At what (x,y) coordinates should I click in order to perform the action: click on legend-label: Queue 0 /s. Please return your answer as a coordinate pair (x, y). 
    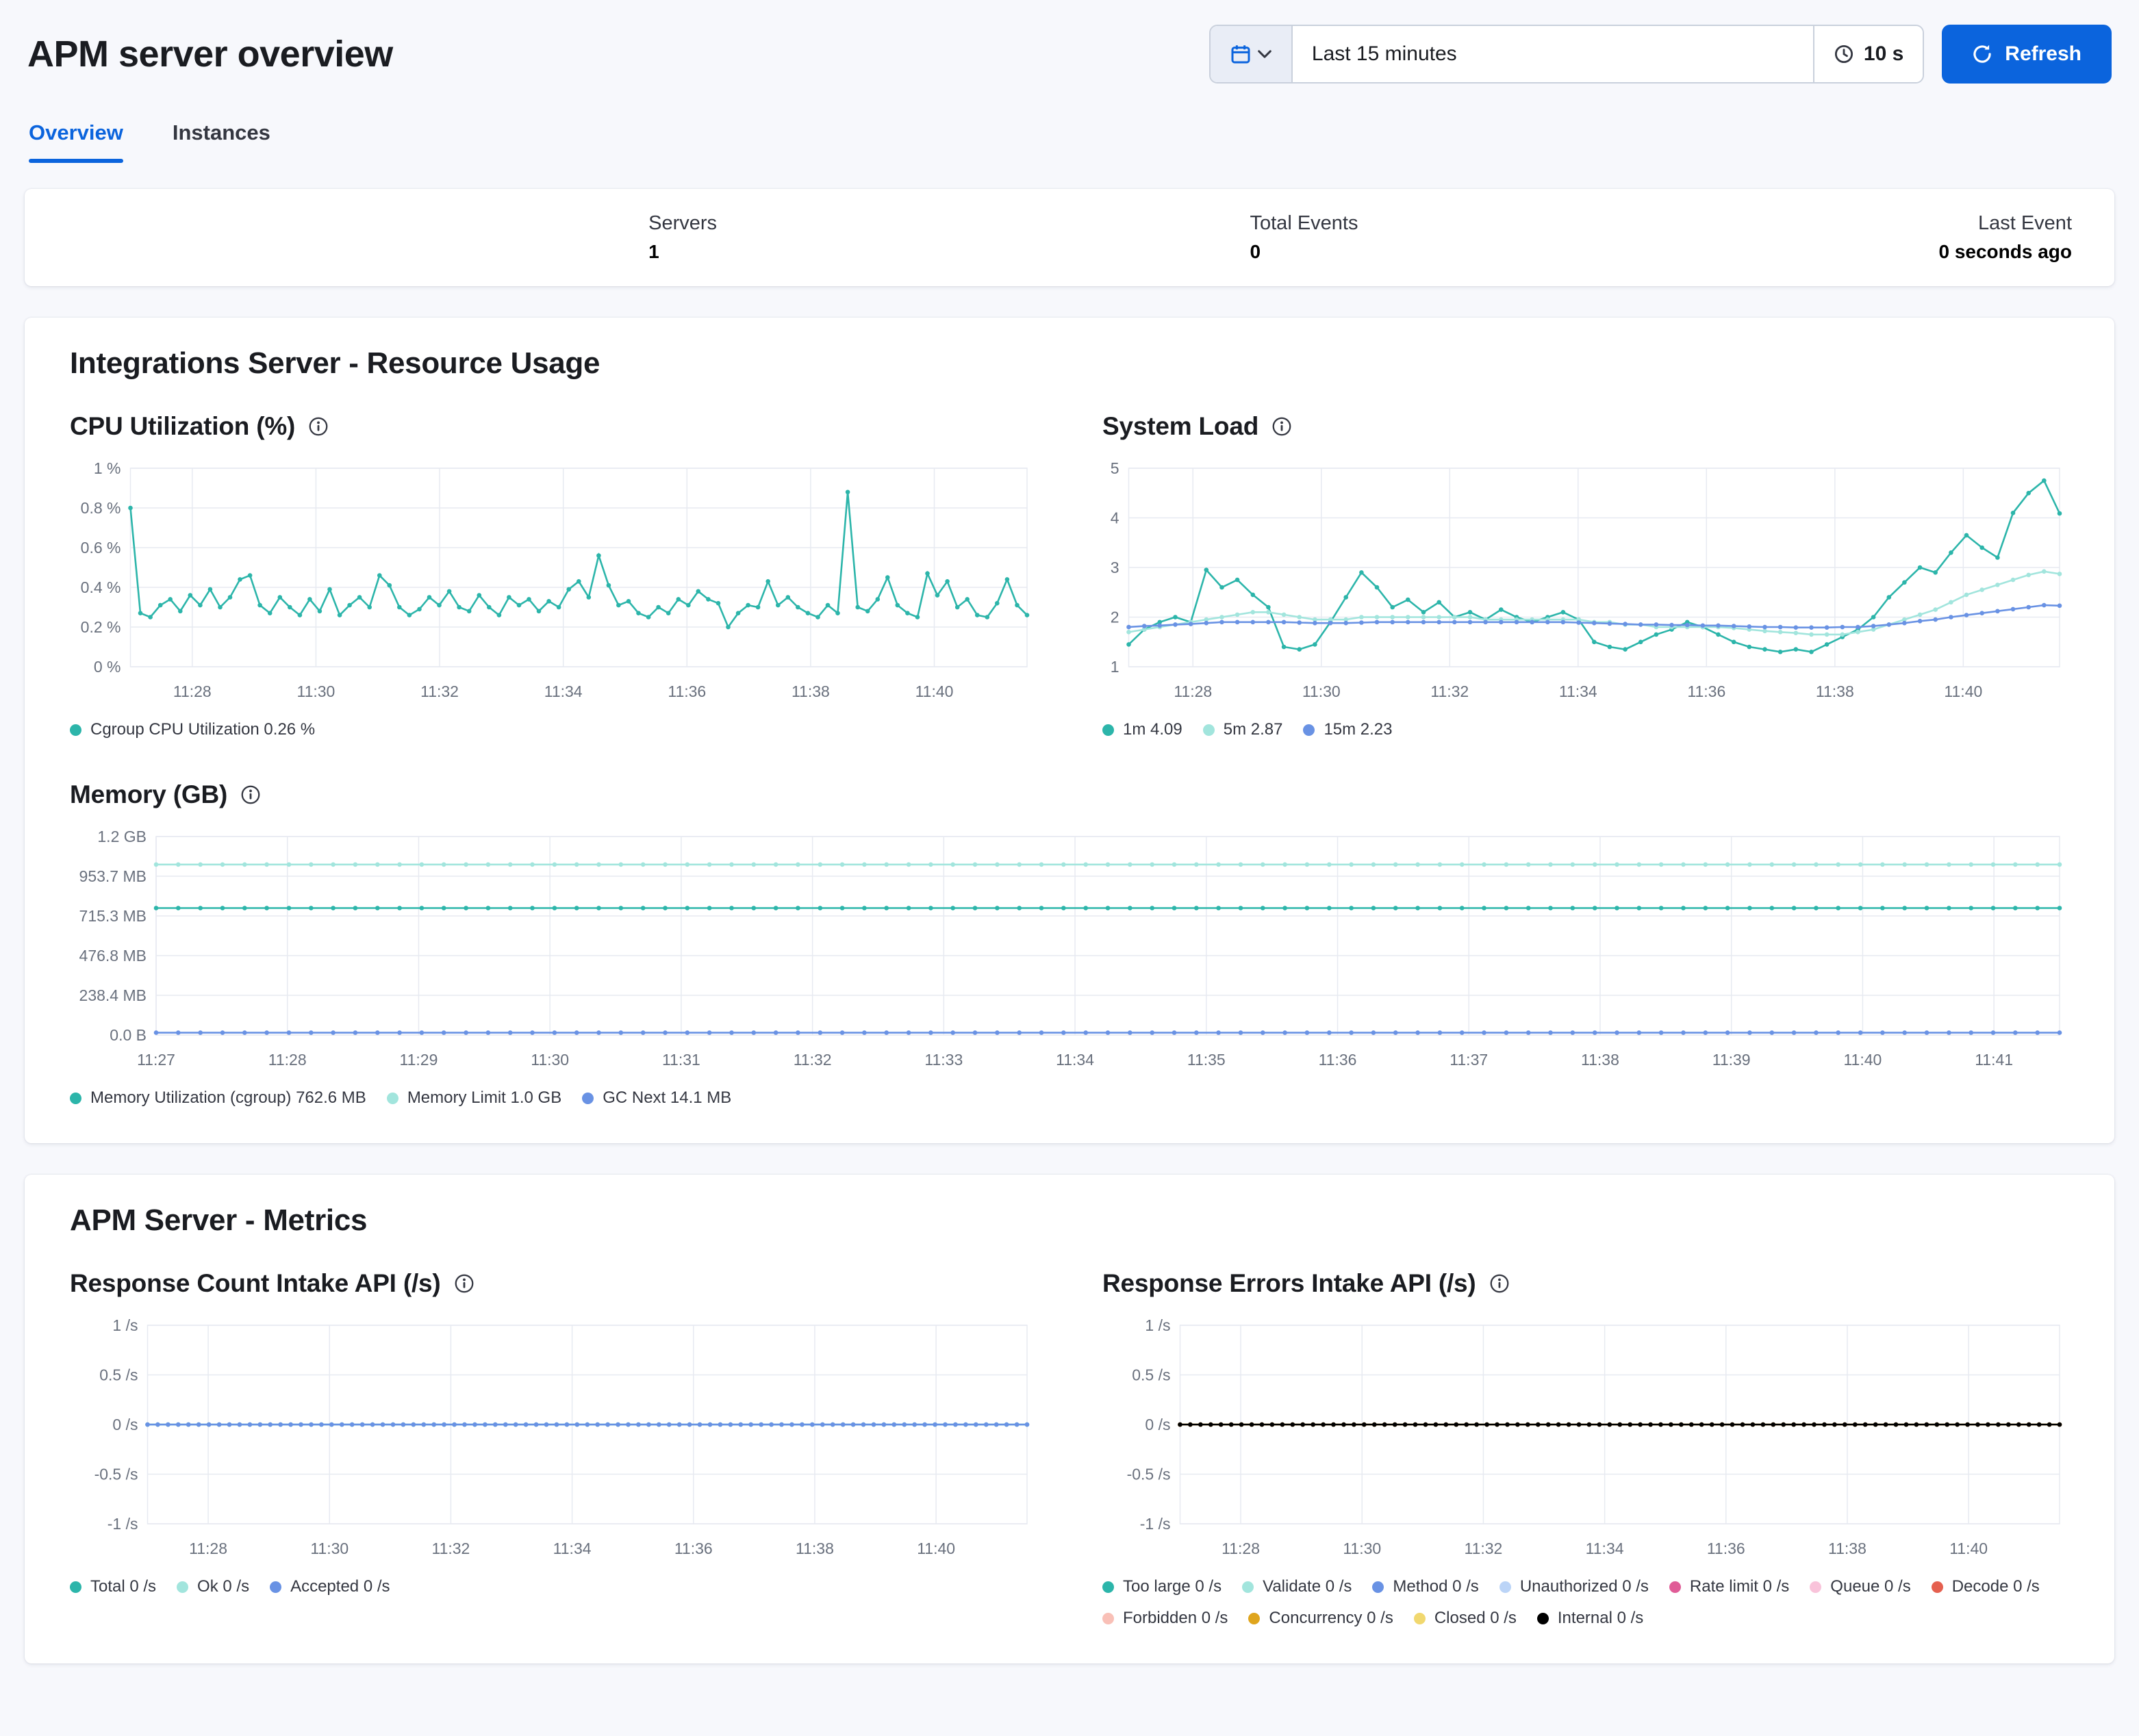
    Looking at the image, I should click on (1870, 1586).